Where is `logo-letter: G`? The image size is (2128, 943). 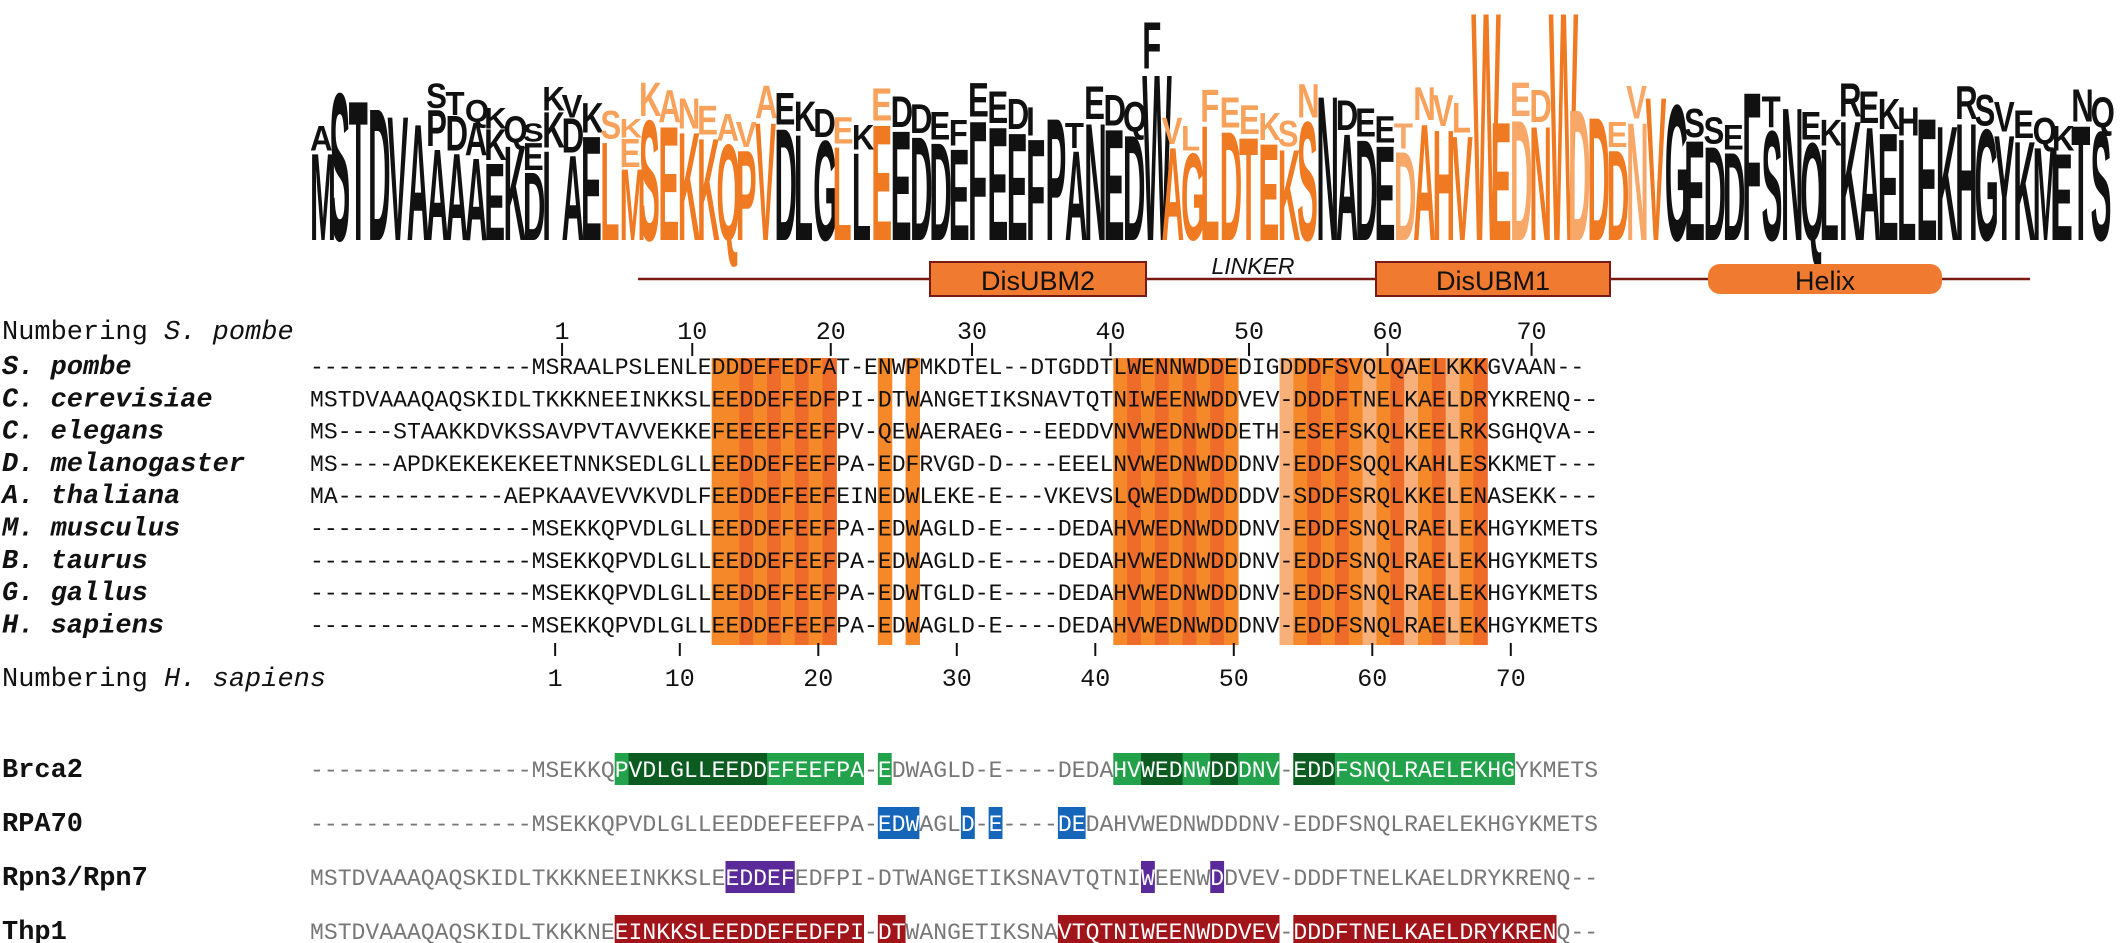 logo-letter: G is located at coordinates (825, 190).